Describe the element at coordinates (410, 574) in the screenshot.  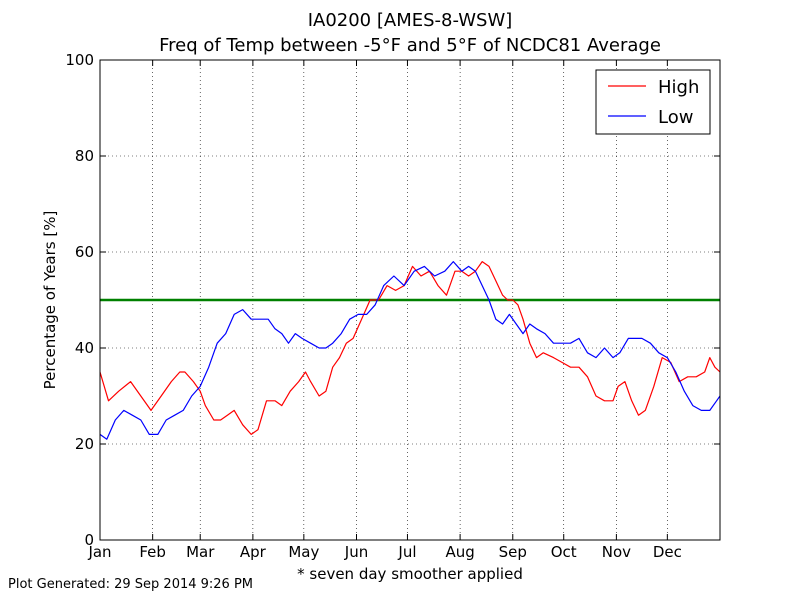
I see `x-axis-label: * seven day smoother applied` at that location.